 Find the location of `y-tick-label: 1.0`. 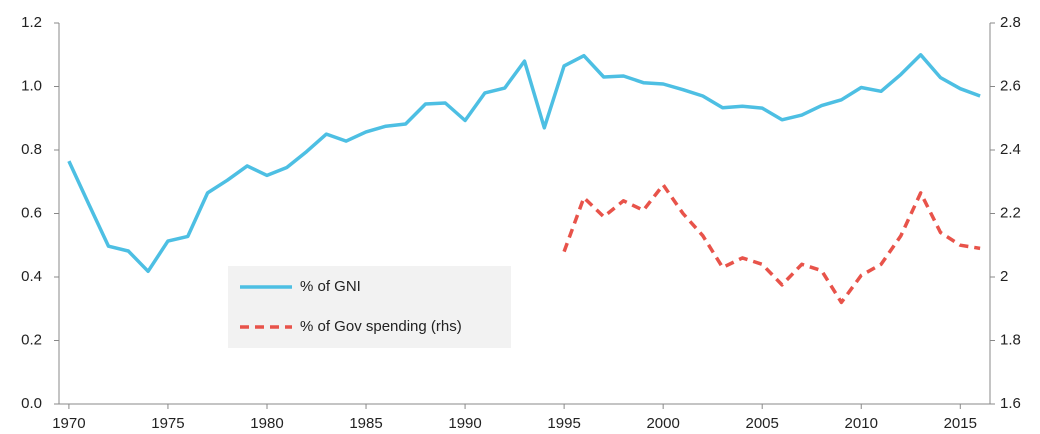

y-tick-label: 1.0 is located at coordinates (31, 85).